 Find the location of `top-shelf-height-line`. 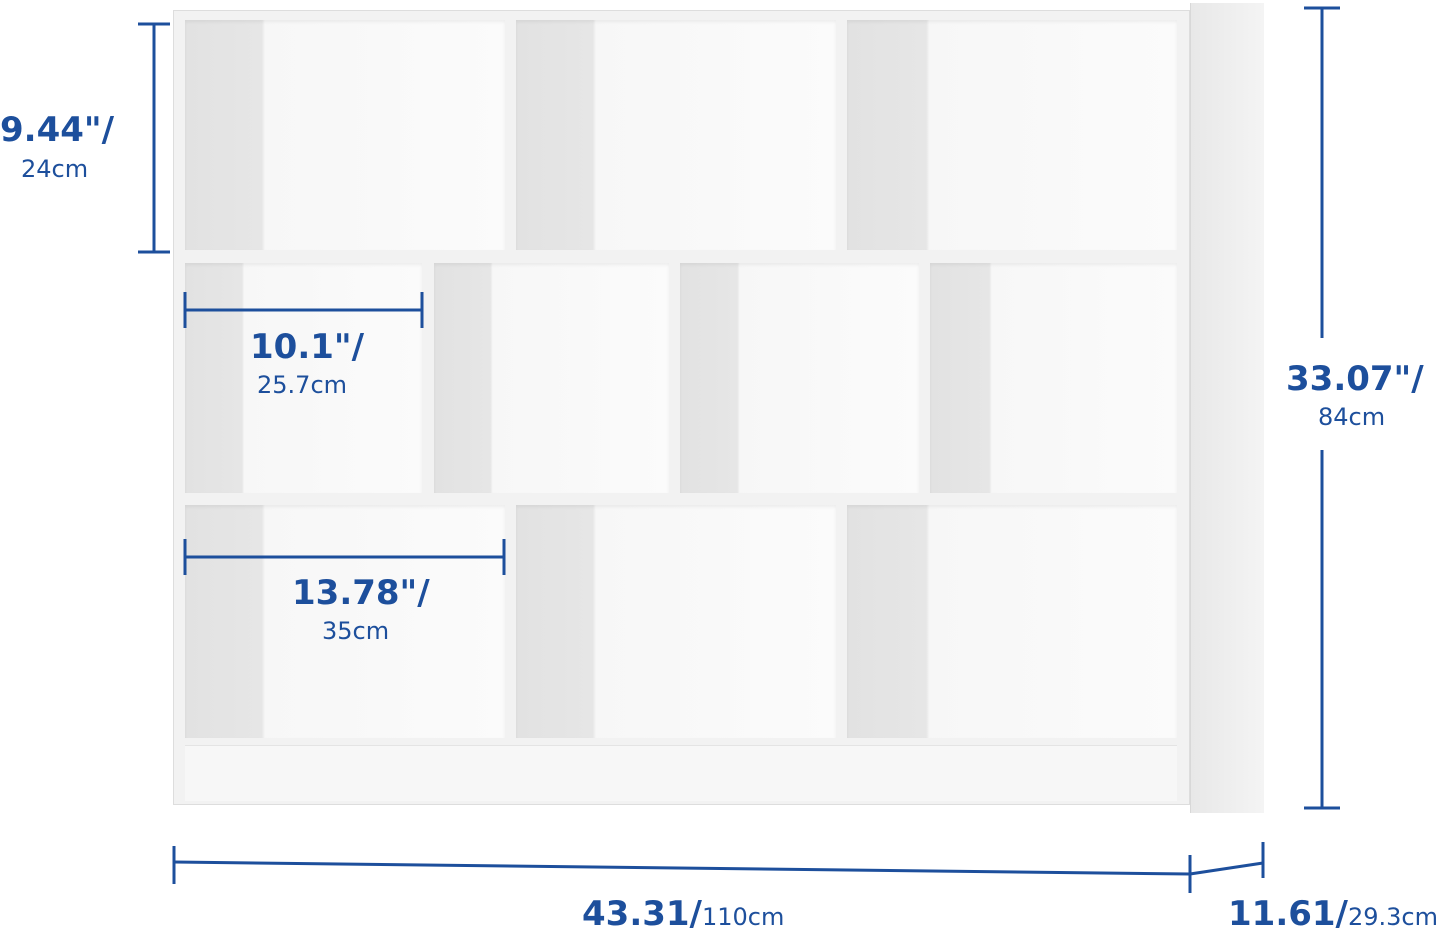

top-shelf-height-line is located at coordinates (154, 138).